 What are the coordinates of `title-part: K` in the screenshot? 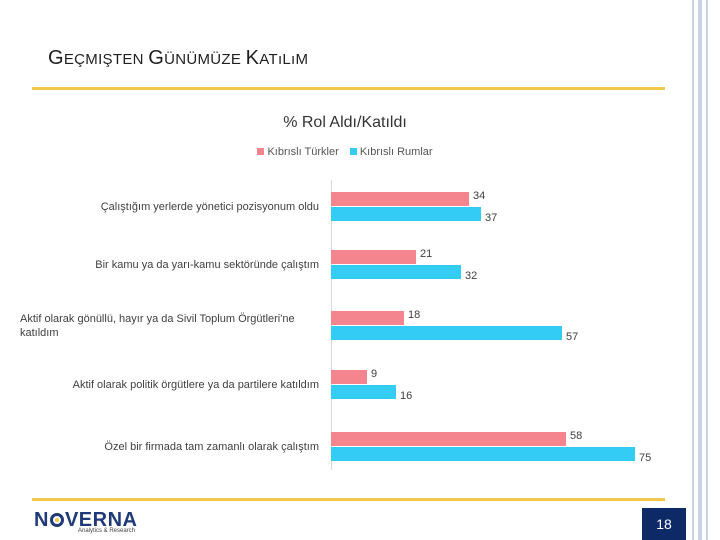 It's located at (252, 58).